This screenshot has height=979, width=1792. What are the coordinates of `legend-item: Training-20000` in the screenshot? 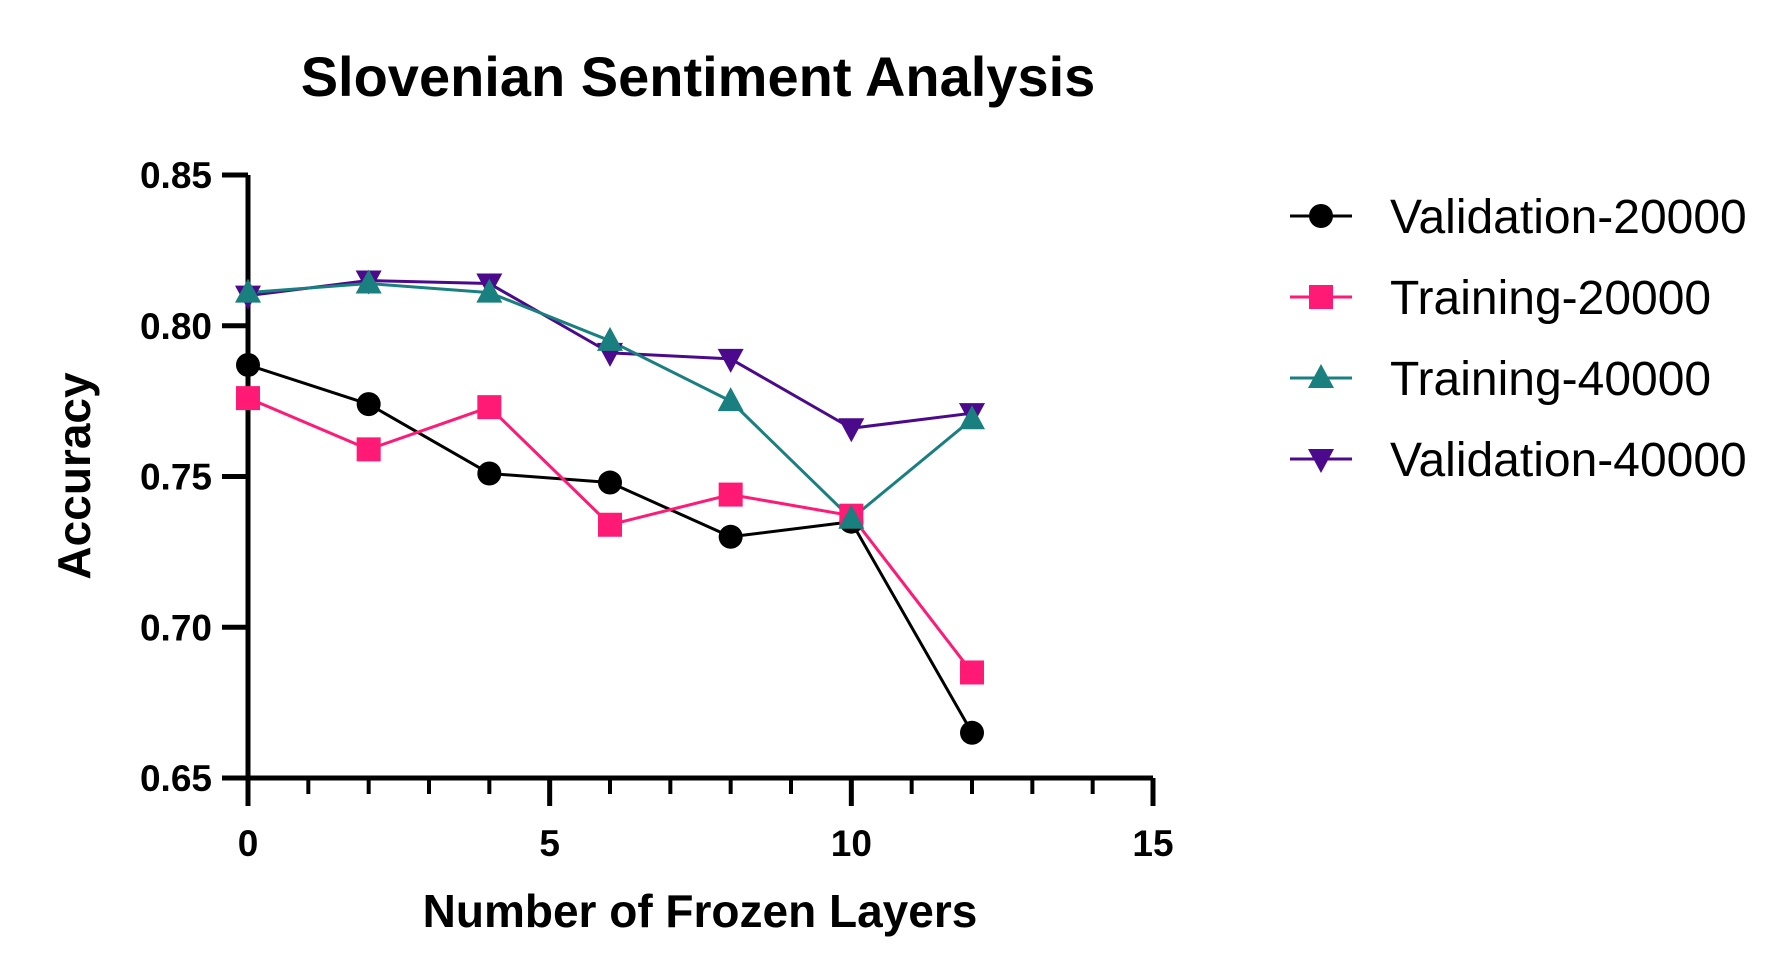 It's located at (1500, 298).